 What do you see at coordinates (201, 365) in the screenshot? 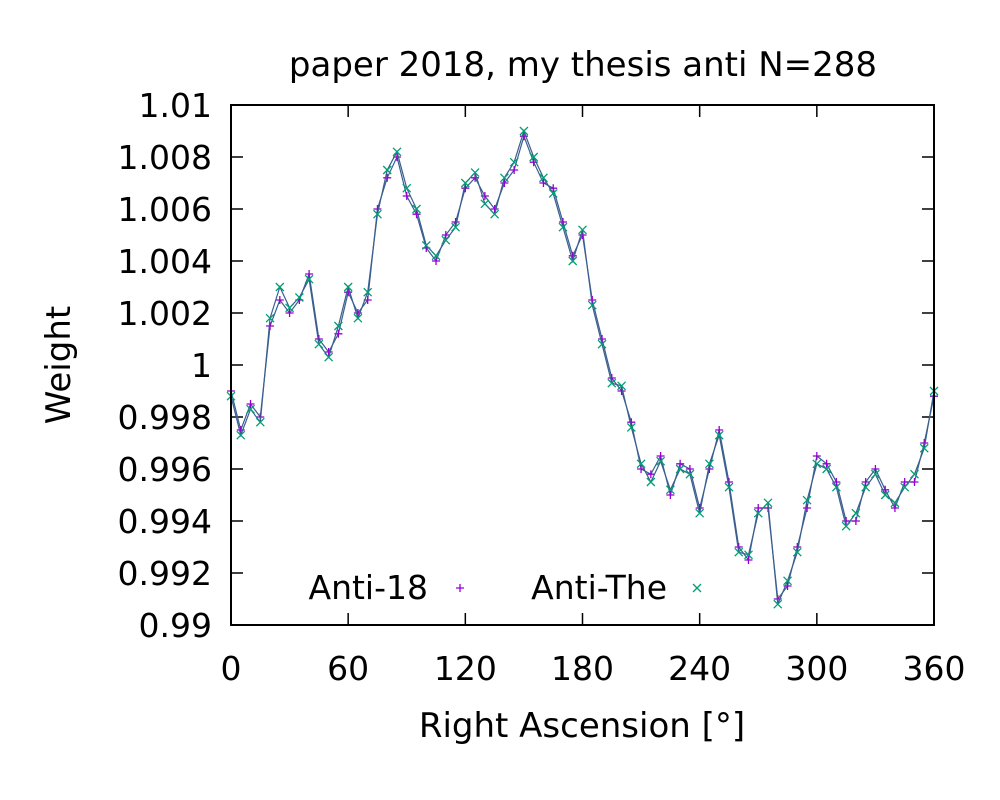
I see `y-tick-label: 1` at bounding box center [201, 365].